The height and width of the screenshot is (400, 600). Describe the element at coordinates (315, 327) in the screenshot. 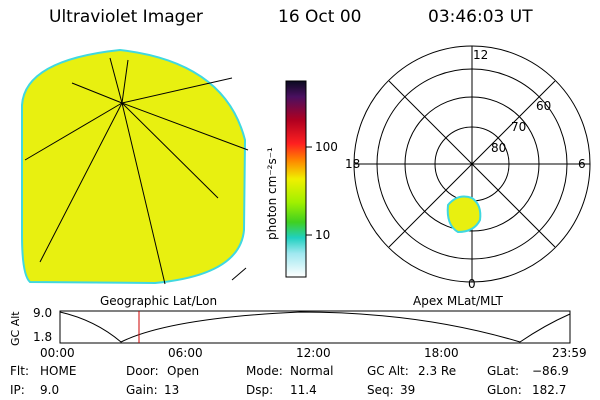

I see `altitude-curve` at that location.